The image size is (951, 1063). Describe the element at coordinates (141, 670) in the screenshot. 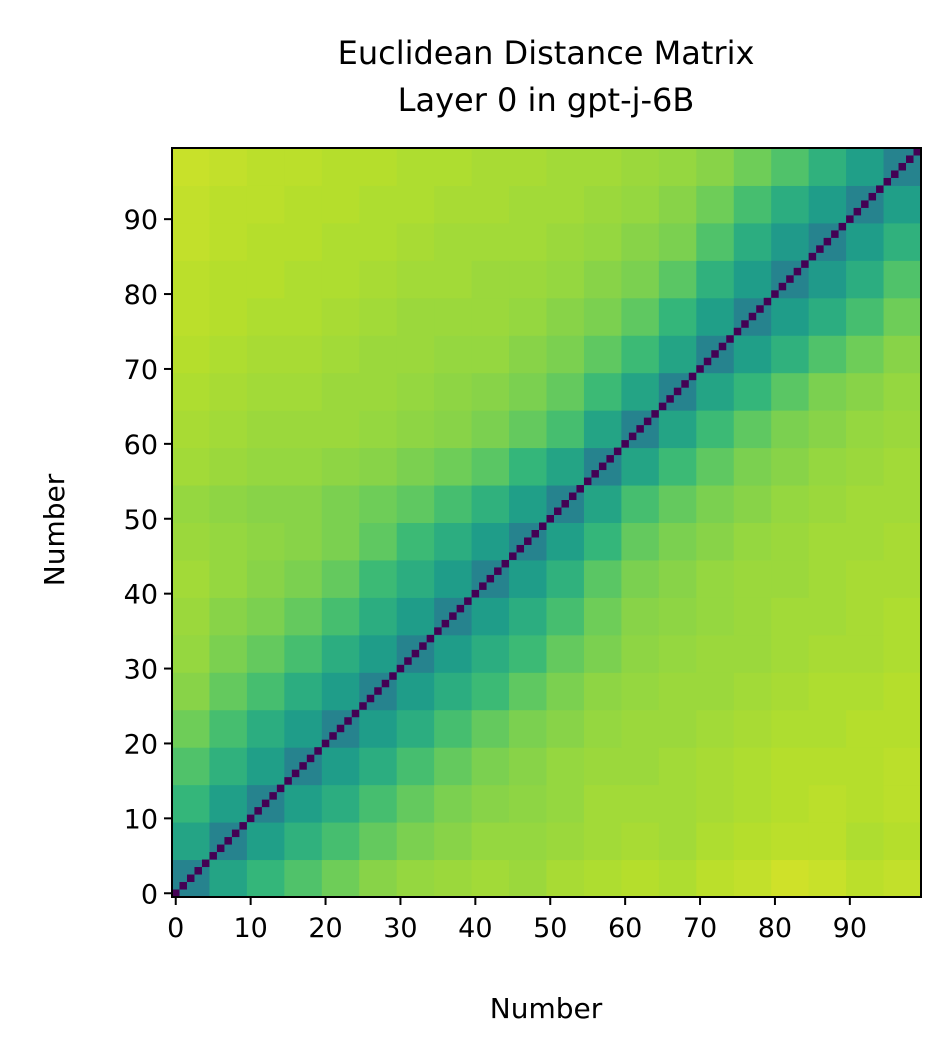

I see `y-tick-label: 30` at that location.